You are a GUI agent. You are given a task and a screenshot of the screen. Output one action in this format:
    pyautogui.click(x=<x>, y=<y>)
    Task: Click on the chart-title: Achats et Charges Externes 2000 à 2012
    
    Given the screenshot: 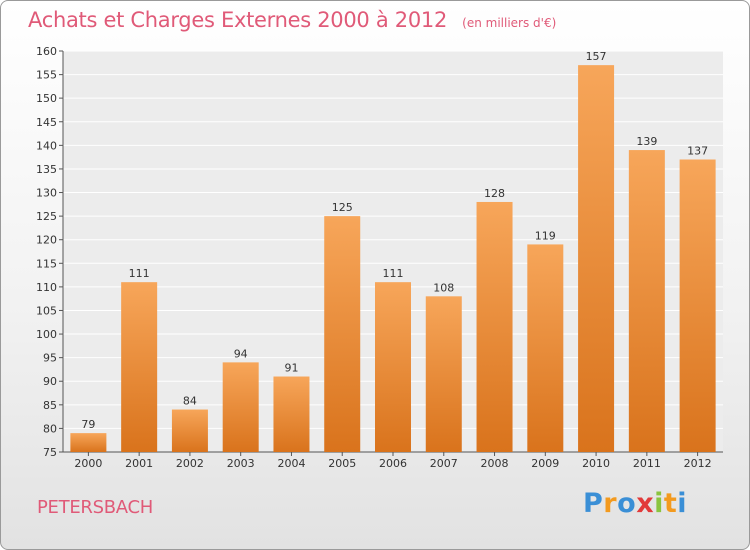 What is the action you would take?
    pyautogui.click(x=238, y=20)
    